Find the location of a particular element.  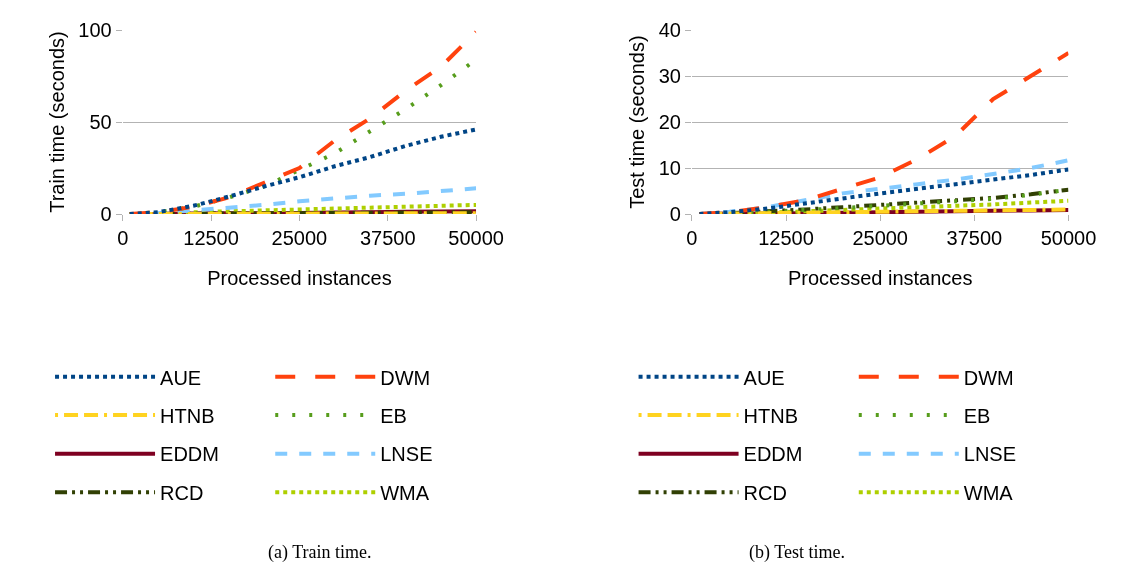

y-tick-label: 50 is located at coordinates (100, 122).